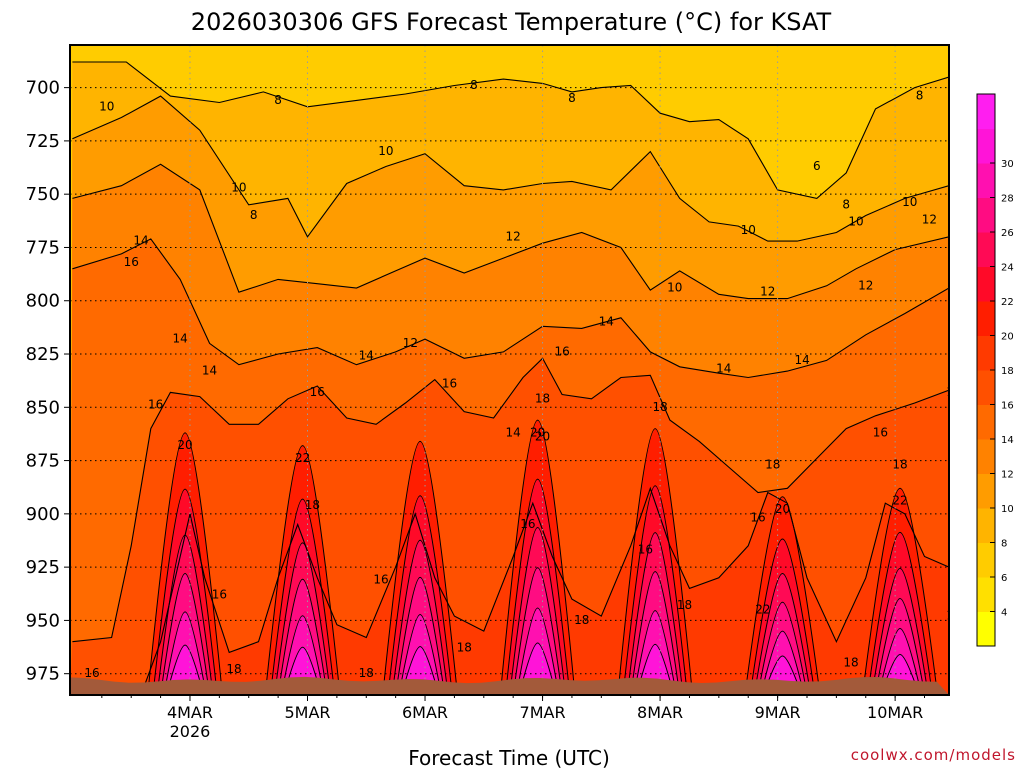 This screenshot has height=768, width=1024. Describe the element at coordinates (425, 712) in the screenshot. I see `x-tick-label: 6MAR` at that location.